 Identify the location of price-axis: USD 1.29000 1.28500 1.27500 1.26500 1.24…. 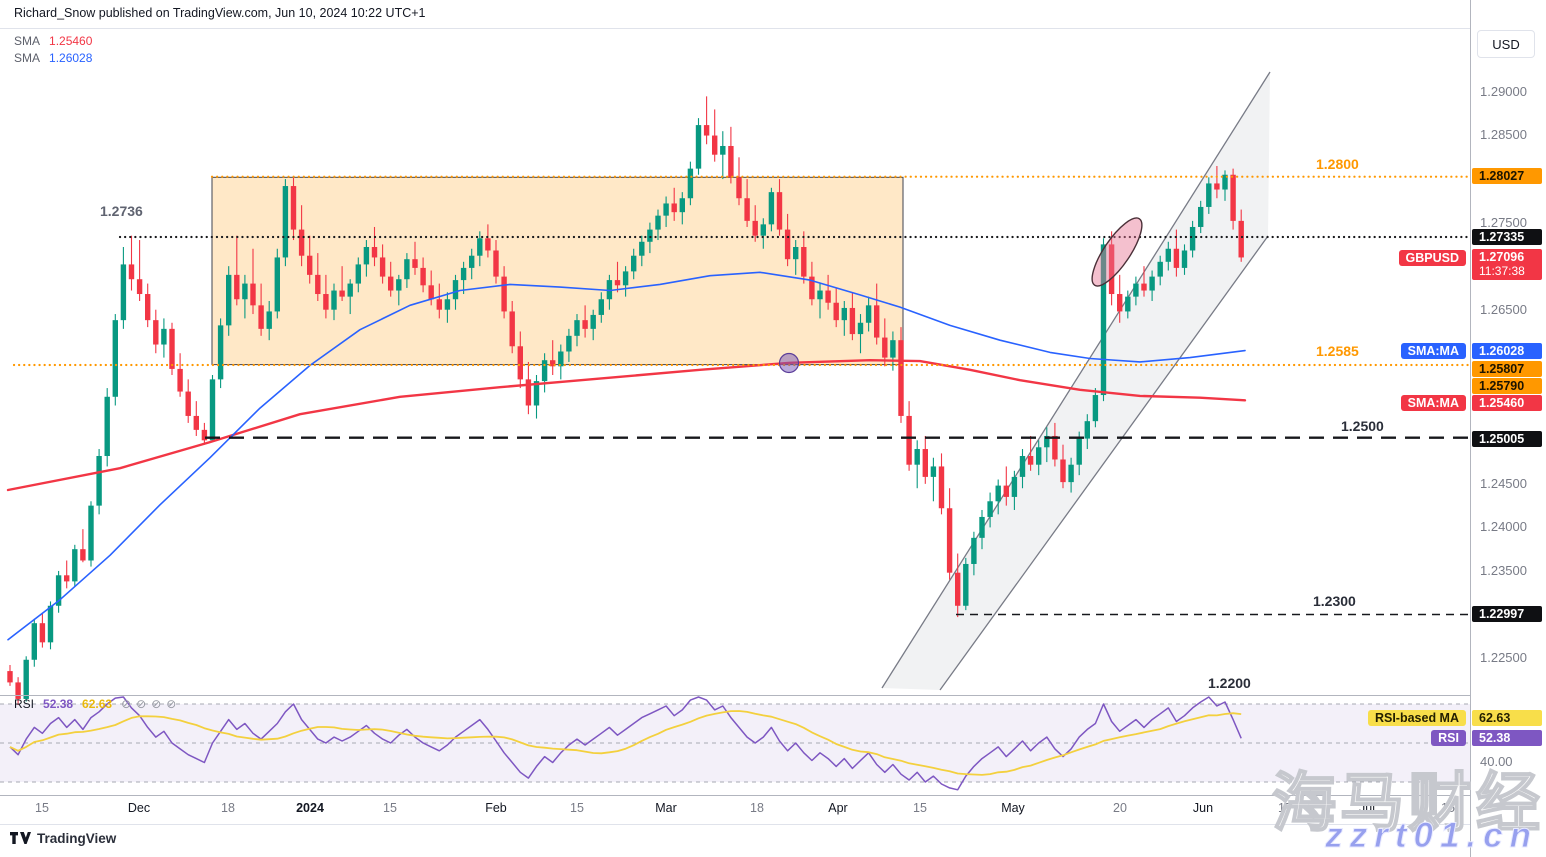
(1508, 428).